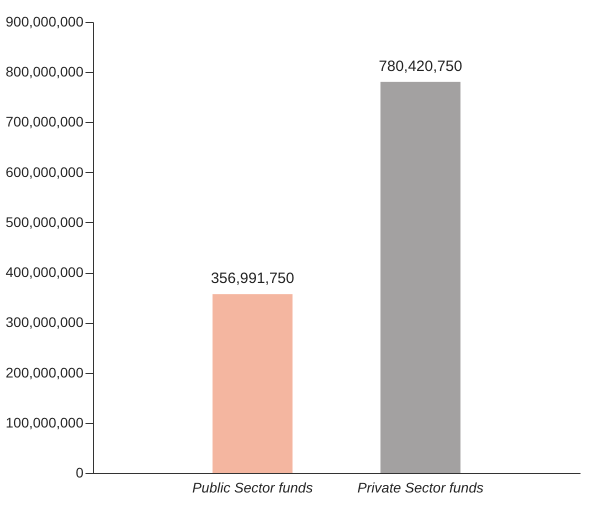 The image size is (595, 505). What do you see at coordinates (45, 272) in the screenshot?
I see `y-tick-label: 400,000,000` at bounding box center [45, 272].